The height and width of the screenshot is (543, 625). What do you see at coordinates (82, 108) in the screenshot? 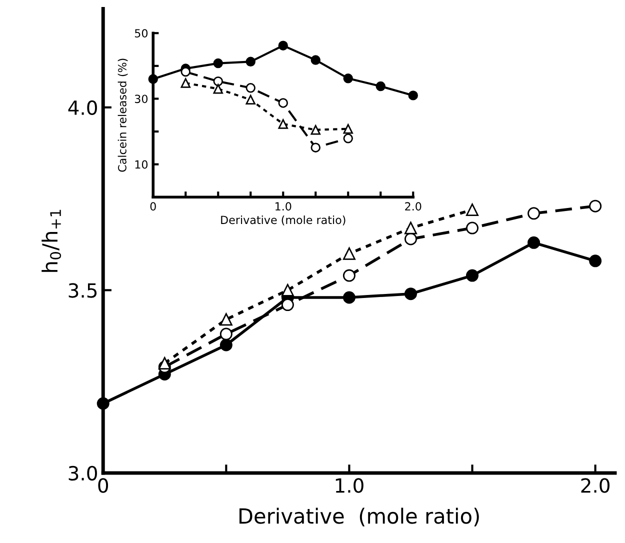
I see `y-tick-label: 4.0` at bounding box center [82, 108].